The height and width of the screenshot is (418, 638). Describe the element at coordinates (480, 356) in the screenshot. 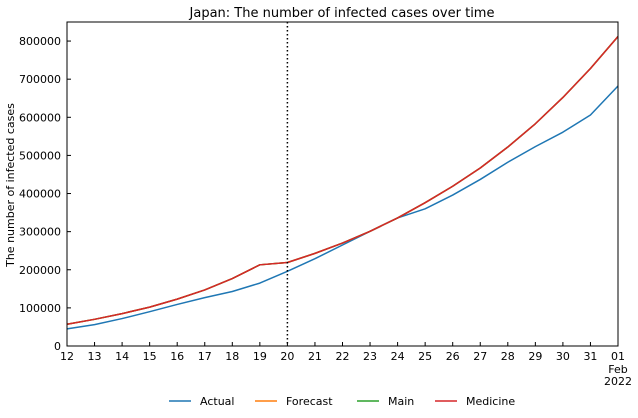

I see `x-tick-label: 27` at that location.